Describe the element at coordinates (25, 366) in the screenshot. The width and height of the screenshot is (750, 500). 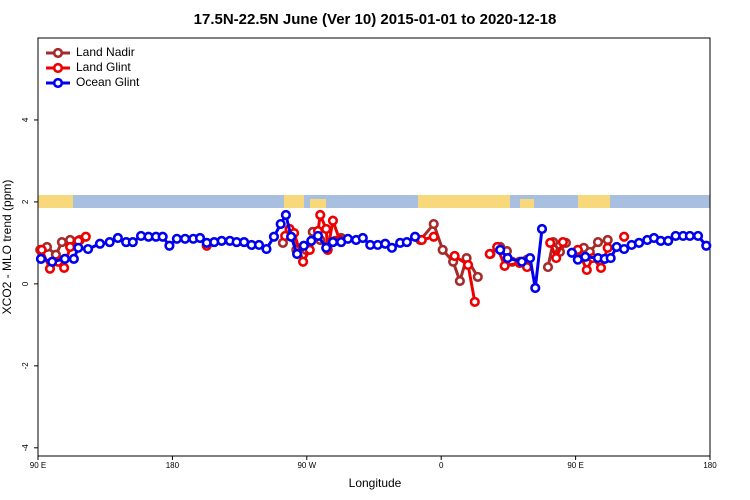
I see `y-tick-label: -2` at that location.